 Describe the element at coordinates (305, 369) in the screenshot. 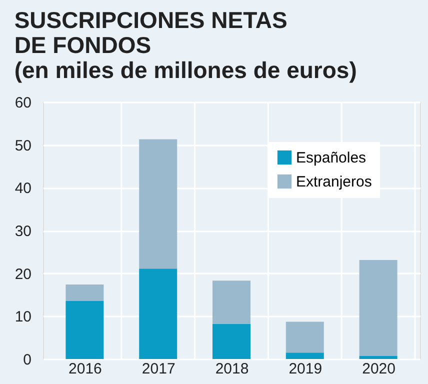

I see `x-tick-label: 2019` at that location.